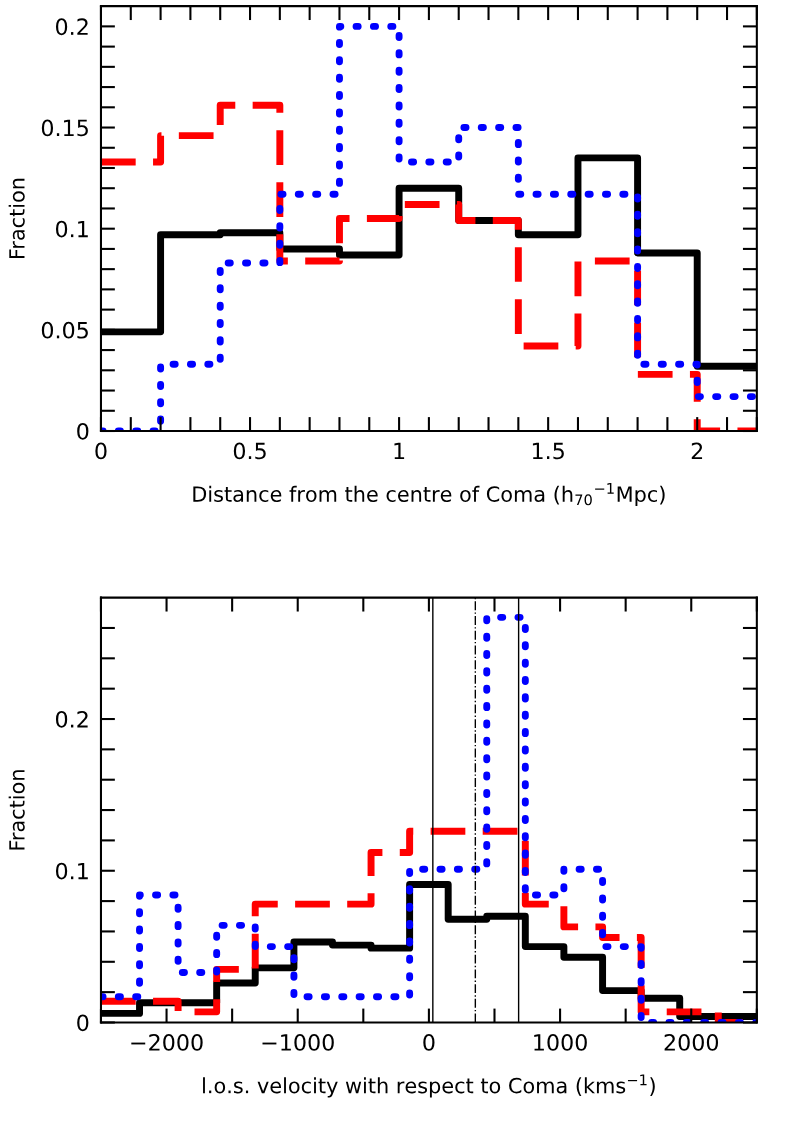 The width and height of the screenshot is (795, 1139). What do you see at coordinates (697, 450) in the screenshot?
I see `x-tick-label: 2` at bounding box center [697, 450].